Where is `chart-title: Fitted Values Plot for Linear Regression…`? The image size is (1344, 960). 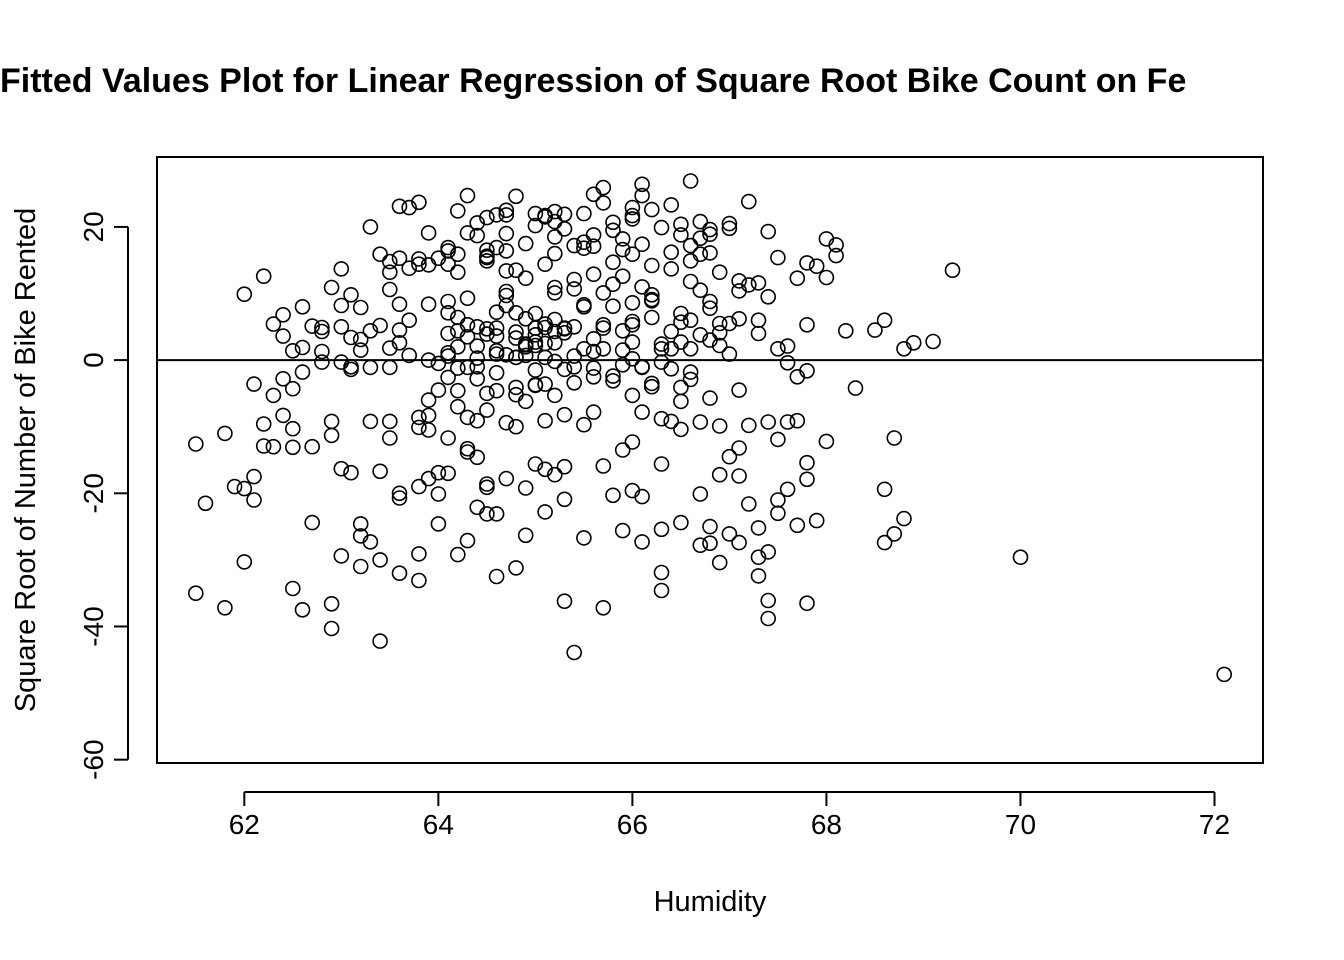
chart-title: Fitted Values Plot for Linear Regression… is located at coordinates (593, 81).